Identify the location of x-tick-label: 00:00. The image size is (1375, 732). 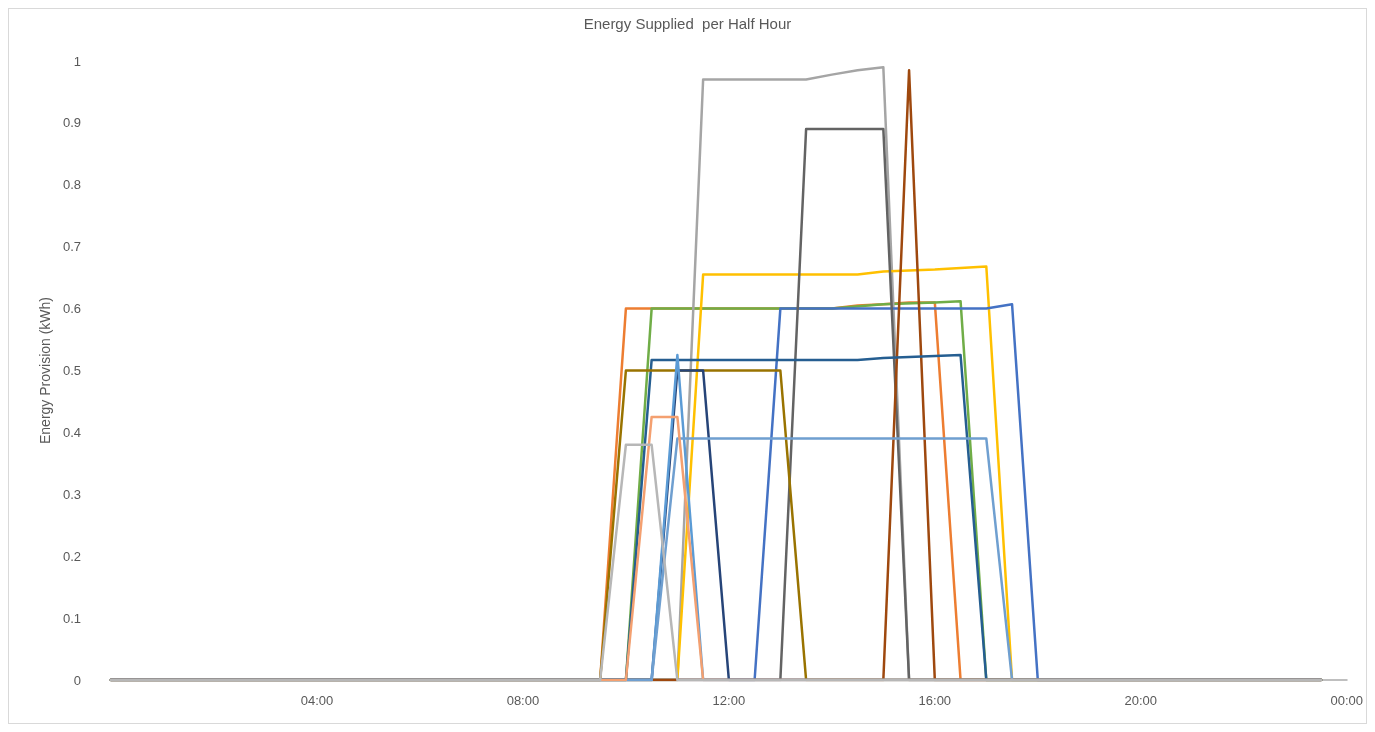
(1347, 700).